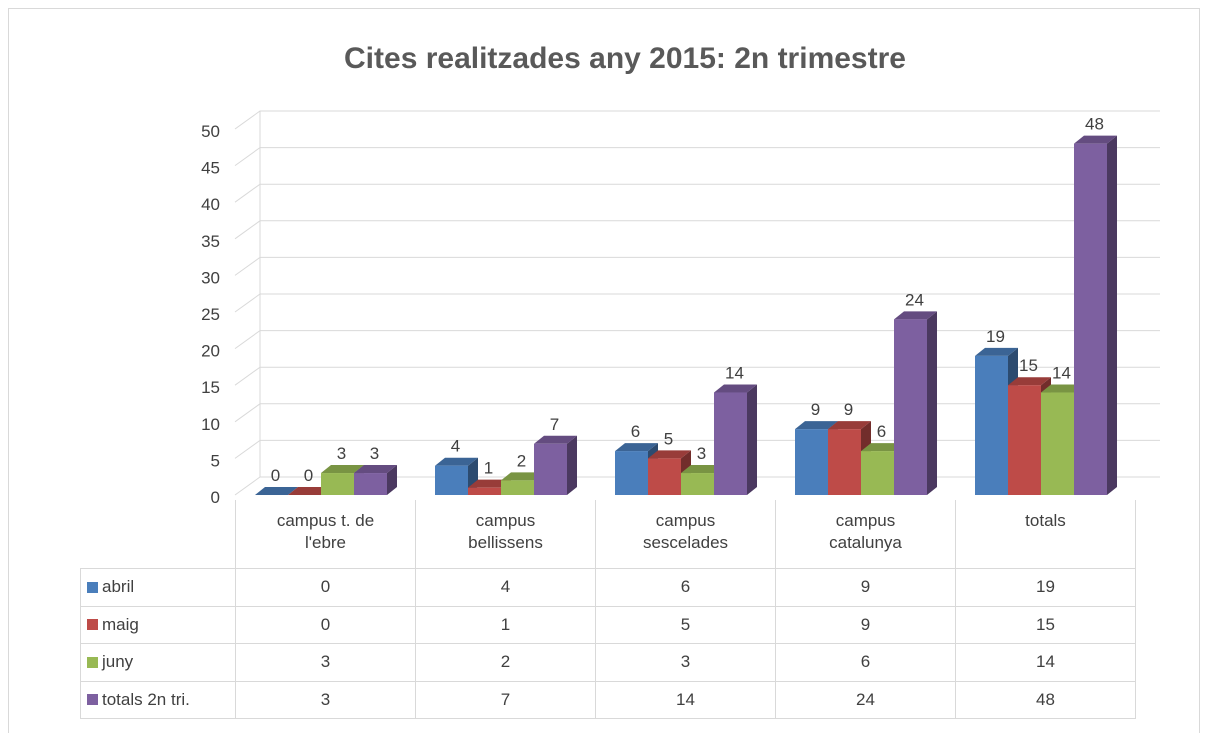  Describe the element at coordinates (685, 624) in the screenshot. I see `table-value: 5` at that location.